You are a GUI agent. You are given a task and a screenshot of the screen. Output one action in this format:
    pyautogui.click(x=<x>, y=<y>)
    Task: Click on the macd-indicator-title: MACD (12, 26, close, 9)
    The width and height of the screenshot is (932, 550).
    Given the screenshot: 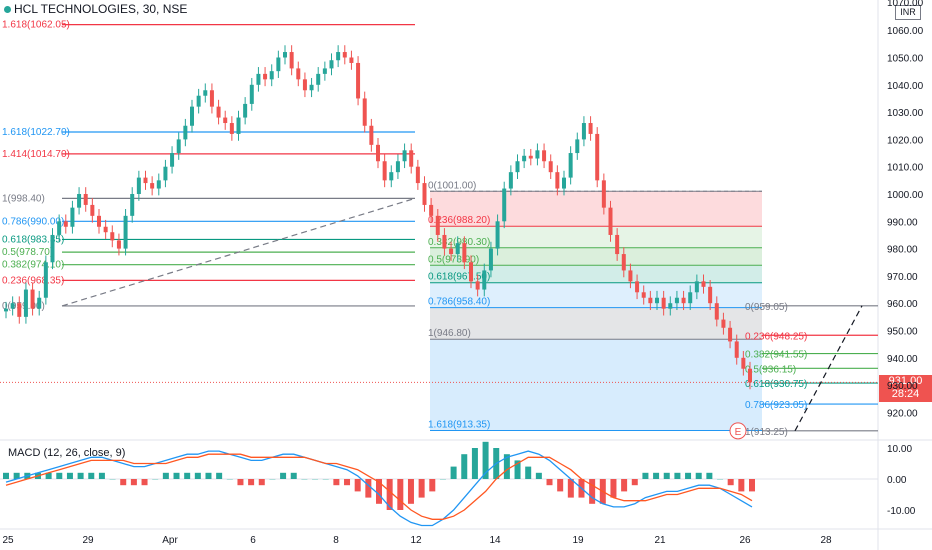 What is the action you would take?
    pyautogui.click(x=67, y=453)
    